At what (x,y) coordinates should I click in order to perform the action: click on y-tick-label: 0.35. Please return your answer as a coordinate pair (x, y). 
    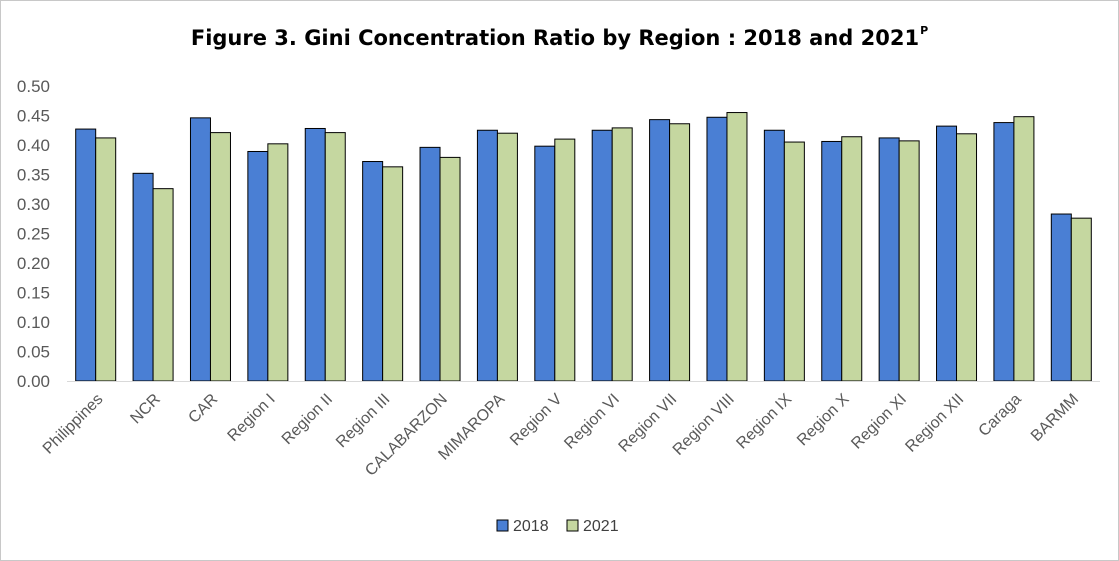
    Looking at the image, I should click on (33, 175).